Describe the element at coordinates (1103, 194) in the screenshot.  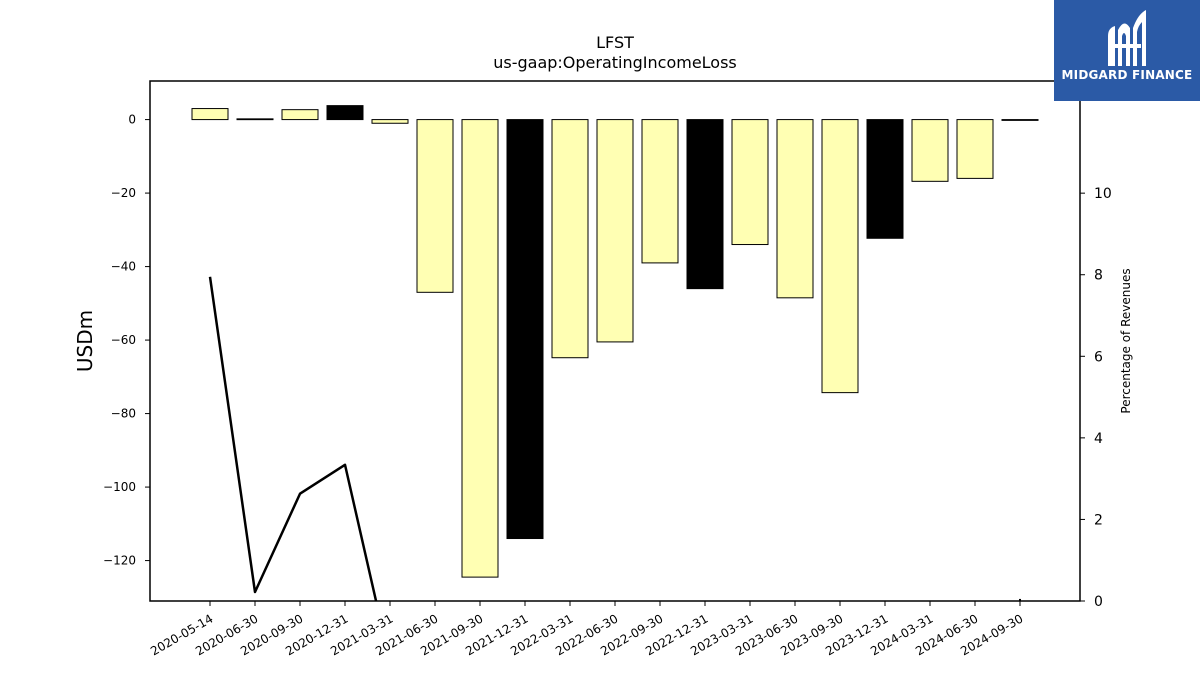
I see `y2-tick-label: 10` at that location.